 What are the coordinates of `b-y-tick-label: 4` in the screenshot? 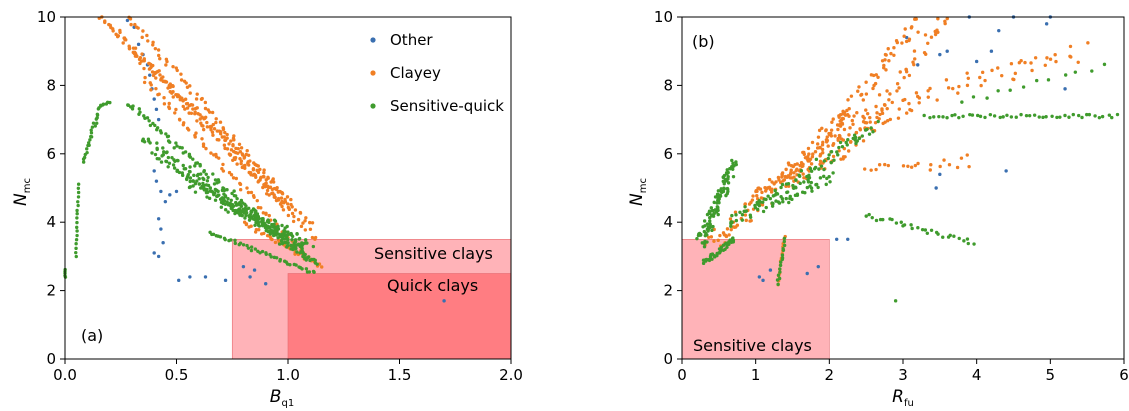 It's located at (668, 222).